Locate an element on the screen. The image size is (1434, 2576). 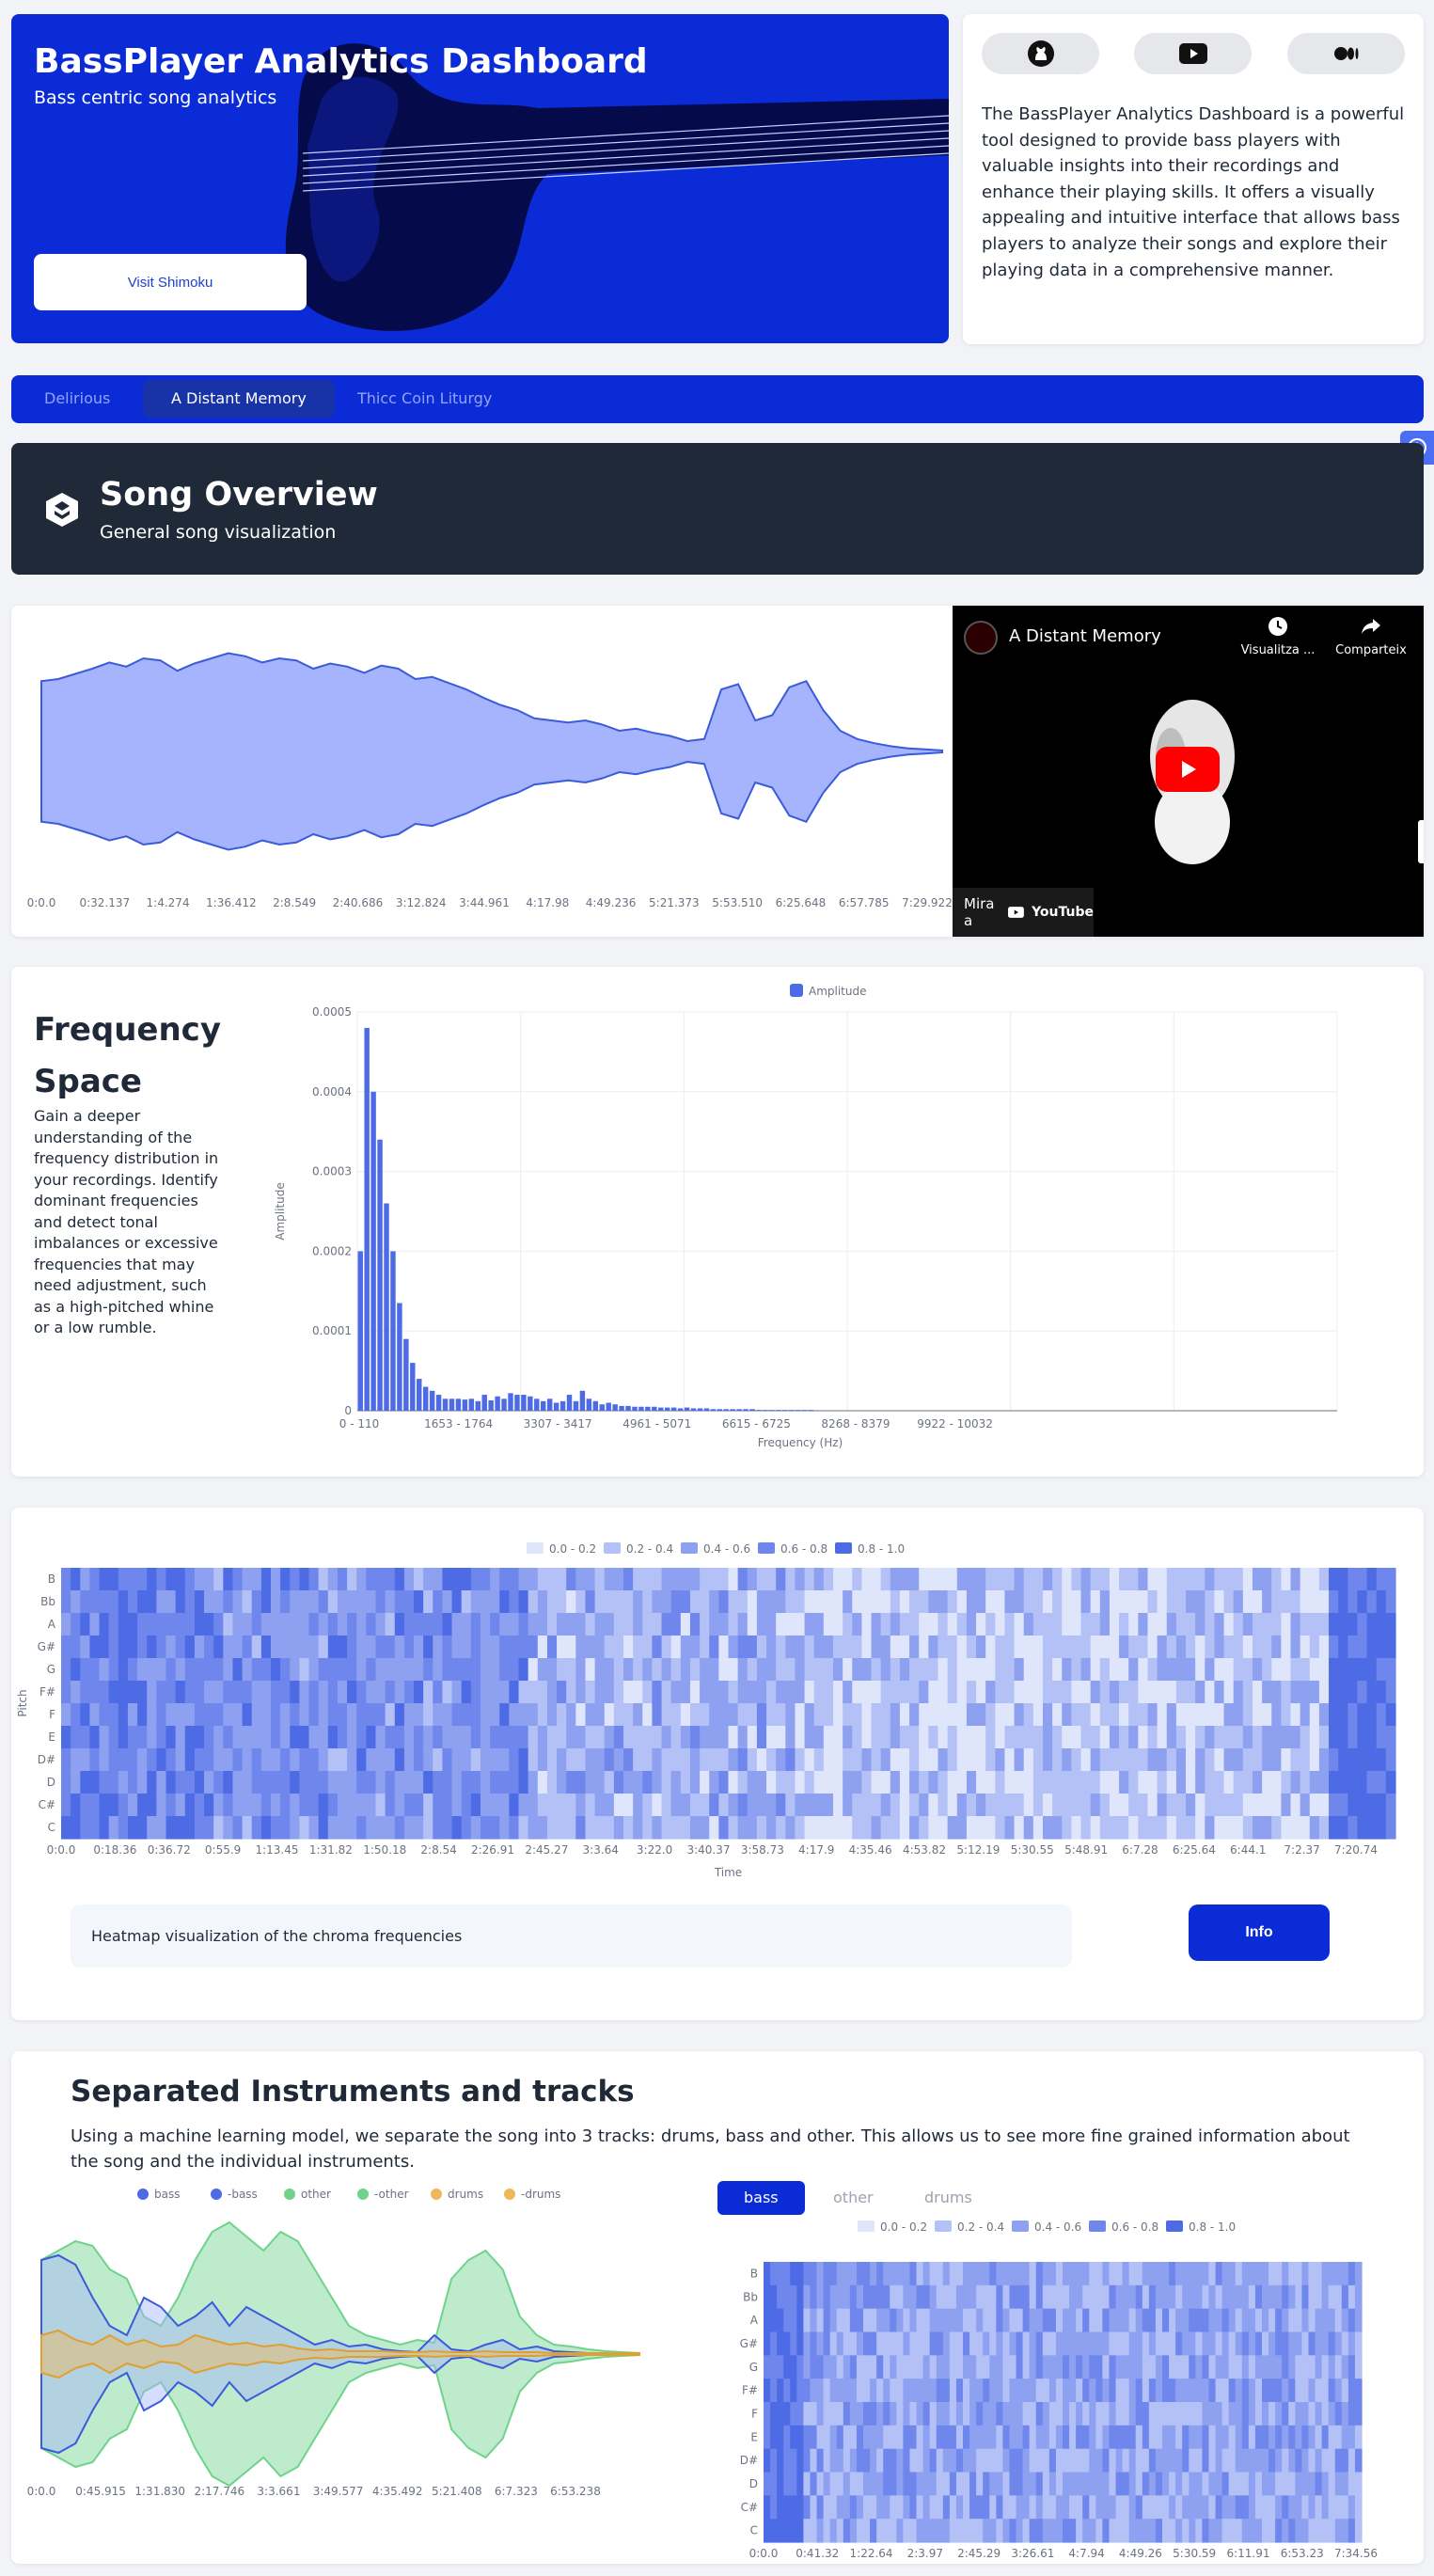
play-button is located at coordinates (1188, 769).